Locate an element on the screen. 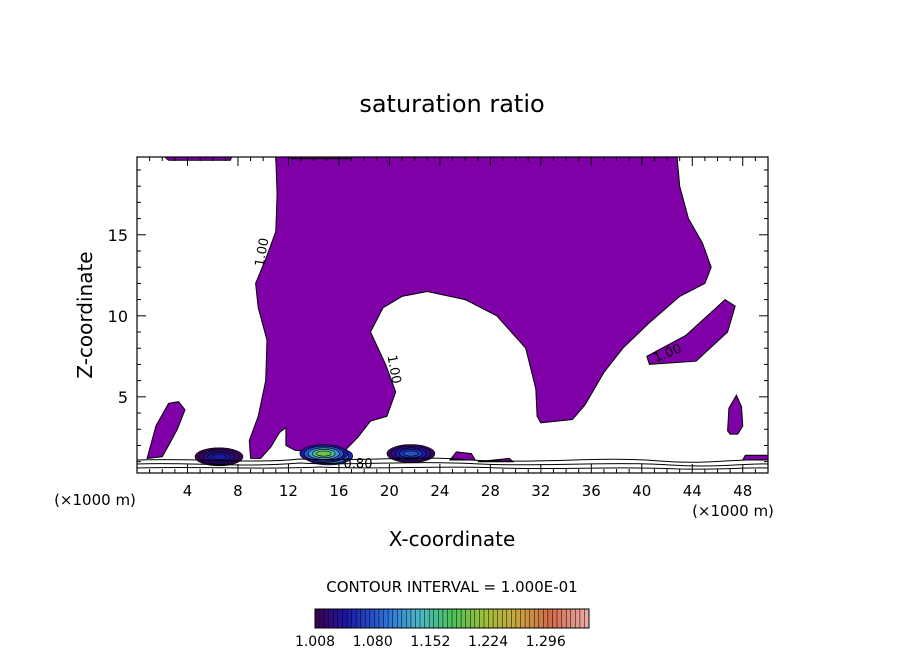 The height and width of the screenshot is (654, 904). colorbar-bands is located at coordinates (452, 618).